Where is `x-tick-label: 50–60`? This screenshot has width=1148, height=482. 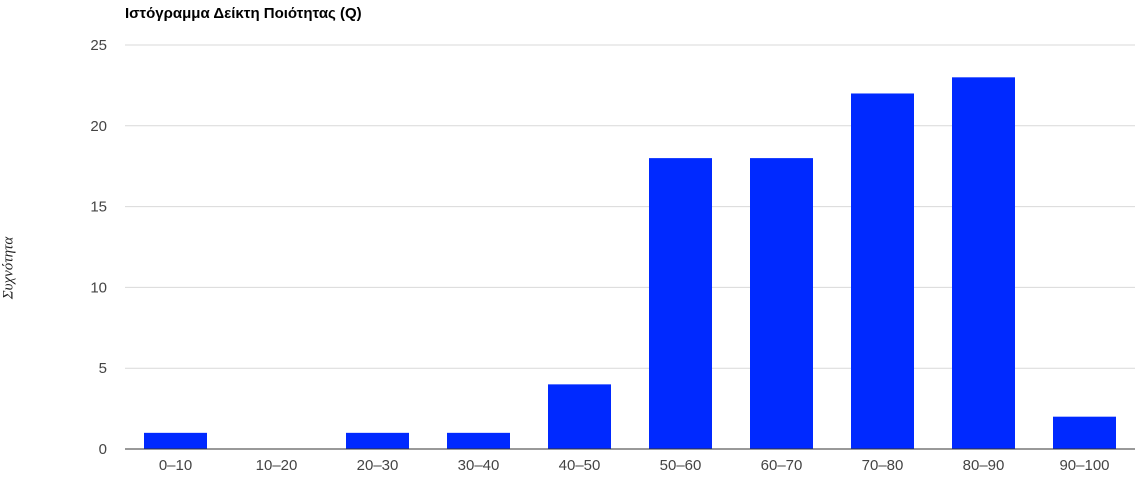 x-tick-label: 50–60 is located at coordinates (681, 465).